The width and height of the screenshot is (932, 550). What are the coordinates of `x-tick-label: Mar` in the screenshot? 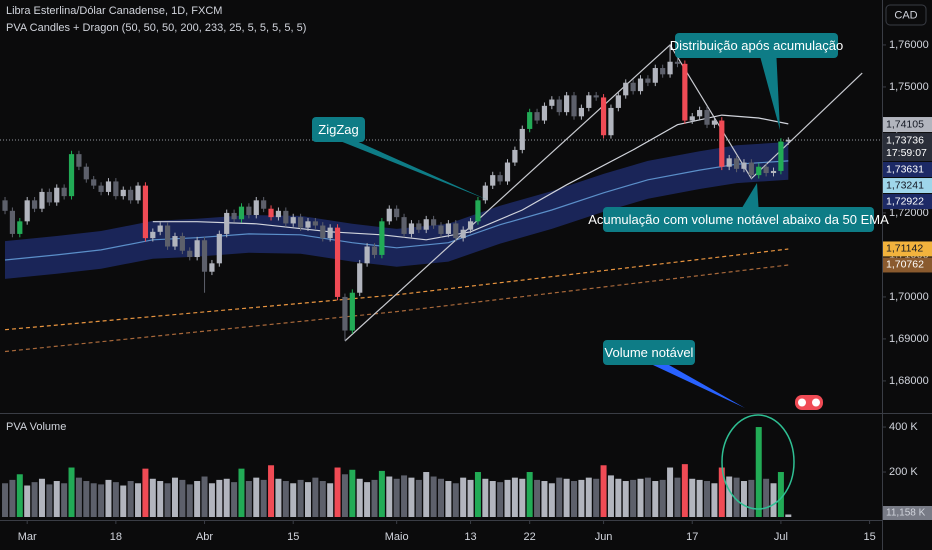 It's located at (27, 537).